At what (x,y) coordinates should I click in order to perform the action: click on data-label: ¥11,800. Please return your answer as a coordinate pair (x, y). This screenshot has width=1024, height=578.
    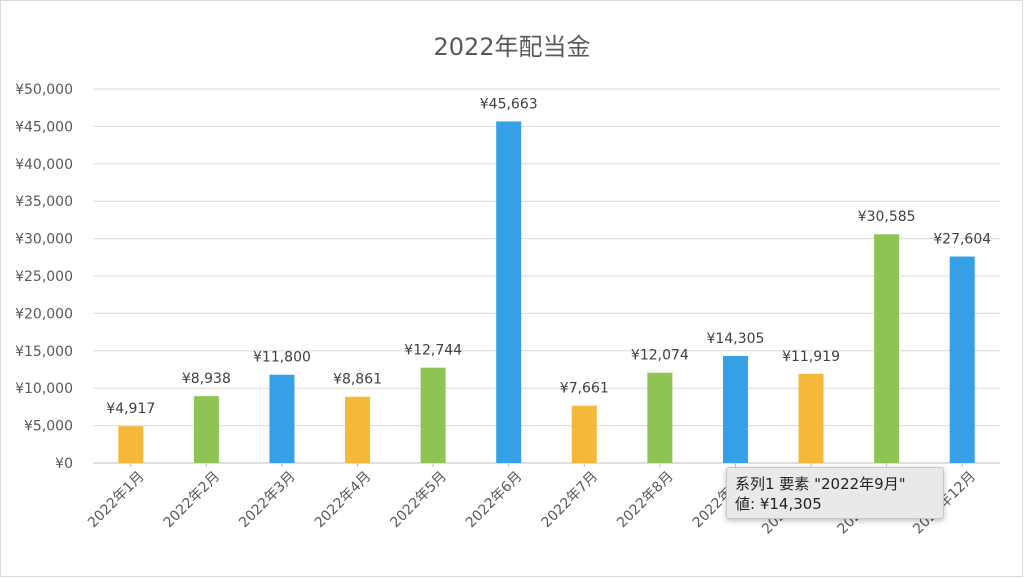
    Looking at the image, I should click on (282, 358).